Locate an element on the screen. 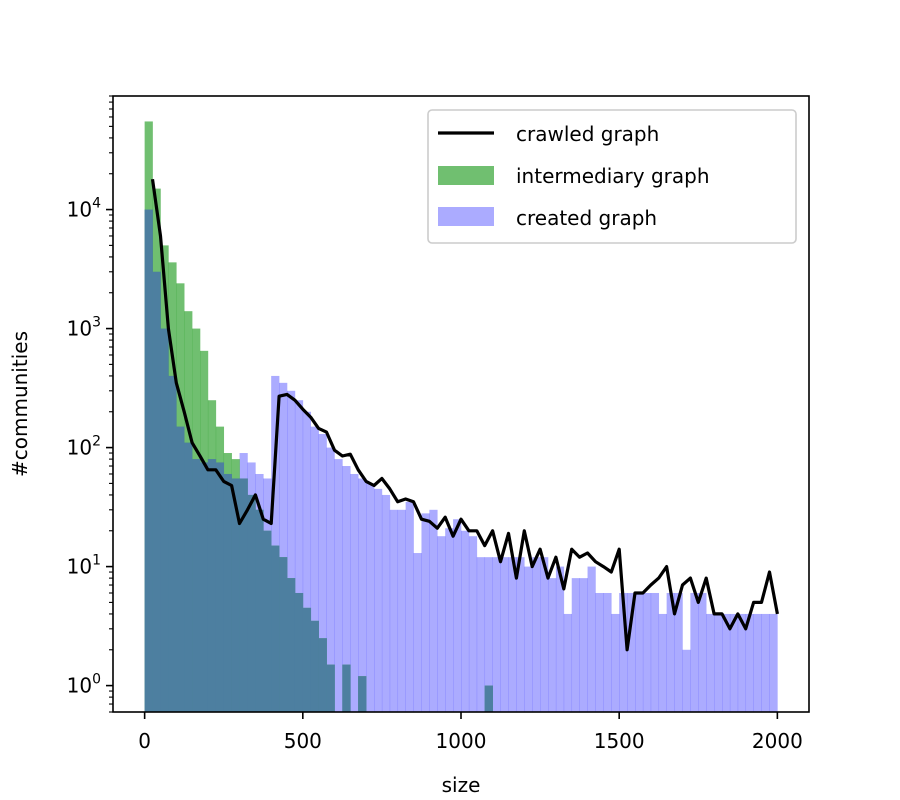 The image size is (900, 800). y-tick-label: 10³ is located at coordinates (84, 328).